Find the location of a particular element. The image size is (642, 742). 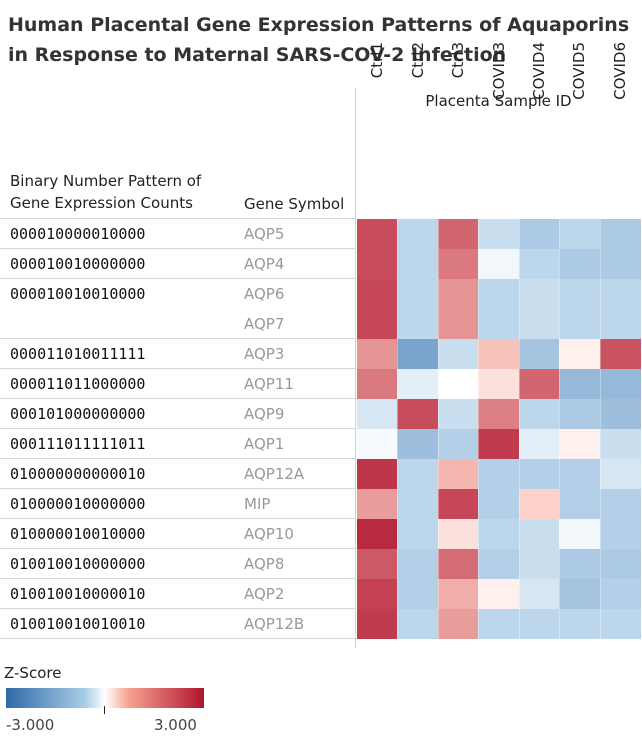

legend-title: Z-Score is located at coordinates (33, 673).